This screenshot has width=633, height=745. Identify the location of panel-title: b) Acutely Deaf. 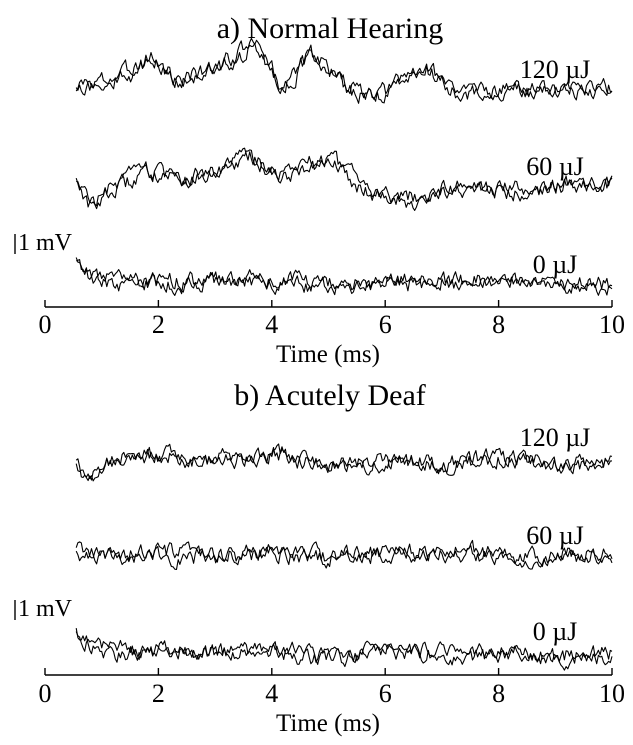
(330, 395).